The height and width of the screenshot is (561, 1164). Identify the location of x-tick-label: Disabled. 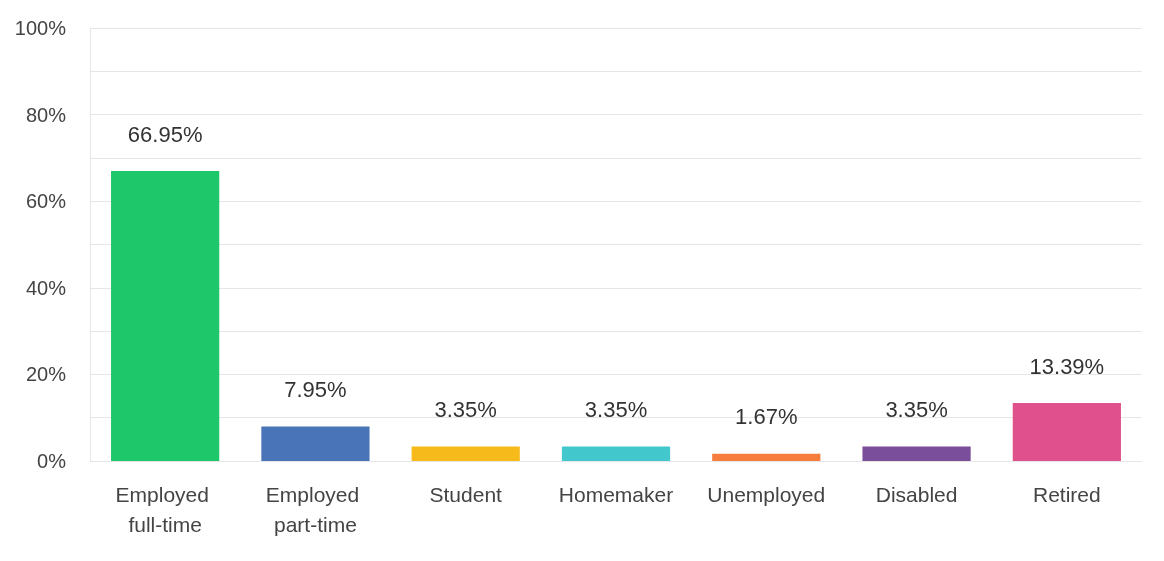
(916, 494).